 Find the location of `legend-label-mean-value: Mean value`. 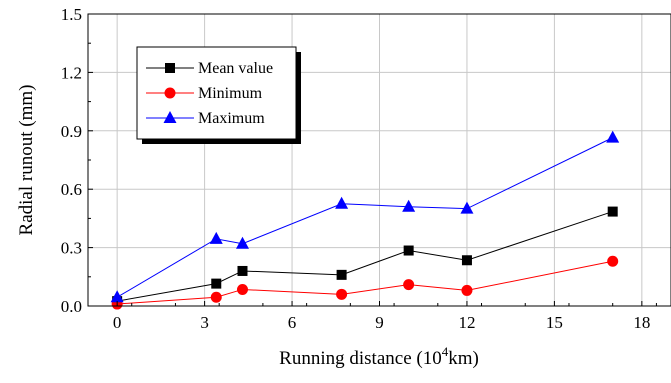

legend-label-mean-value: Mean value is located at coordinates (235, 68).